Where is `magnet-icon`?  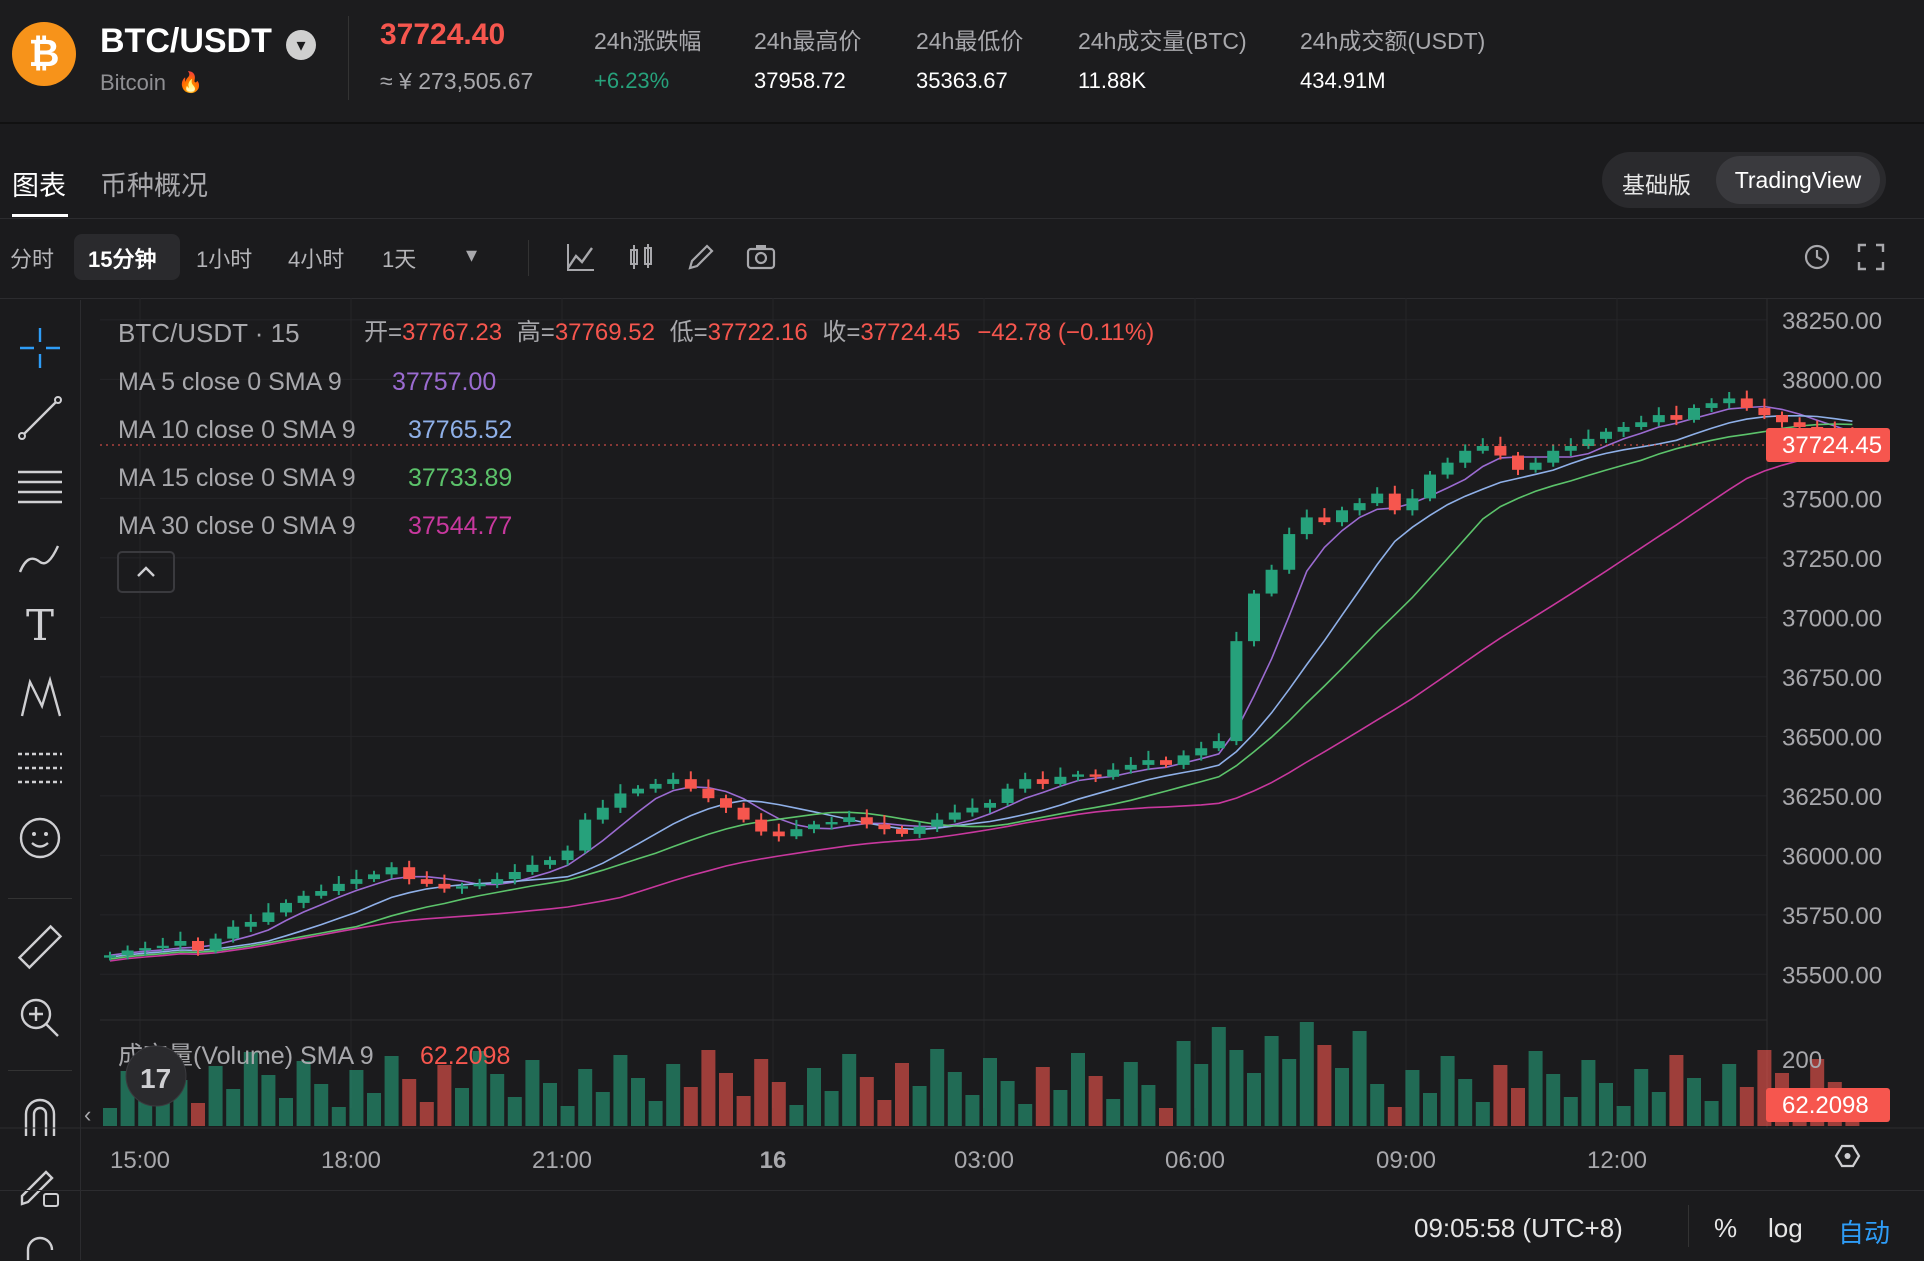
magnet-icon is located at coordinates (40, 1118).